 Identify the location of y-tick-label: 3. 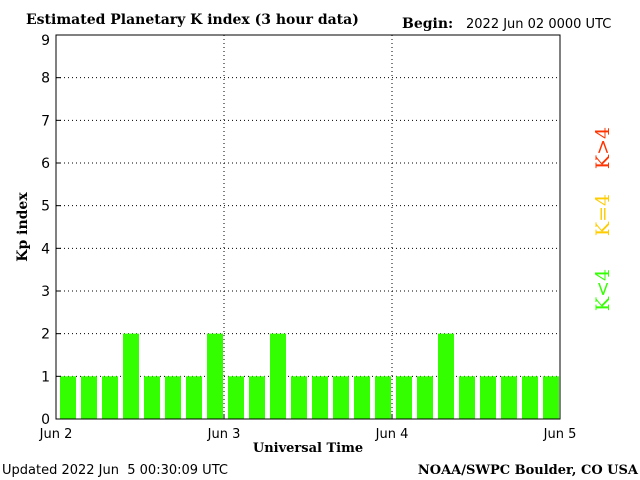
(45, 292).